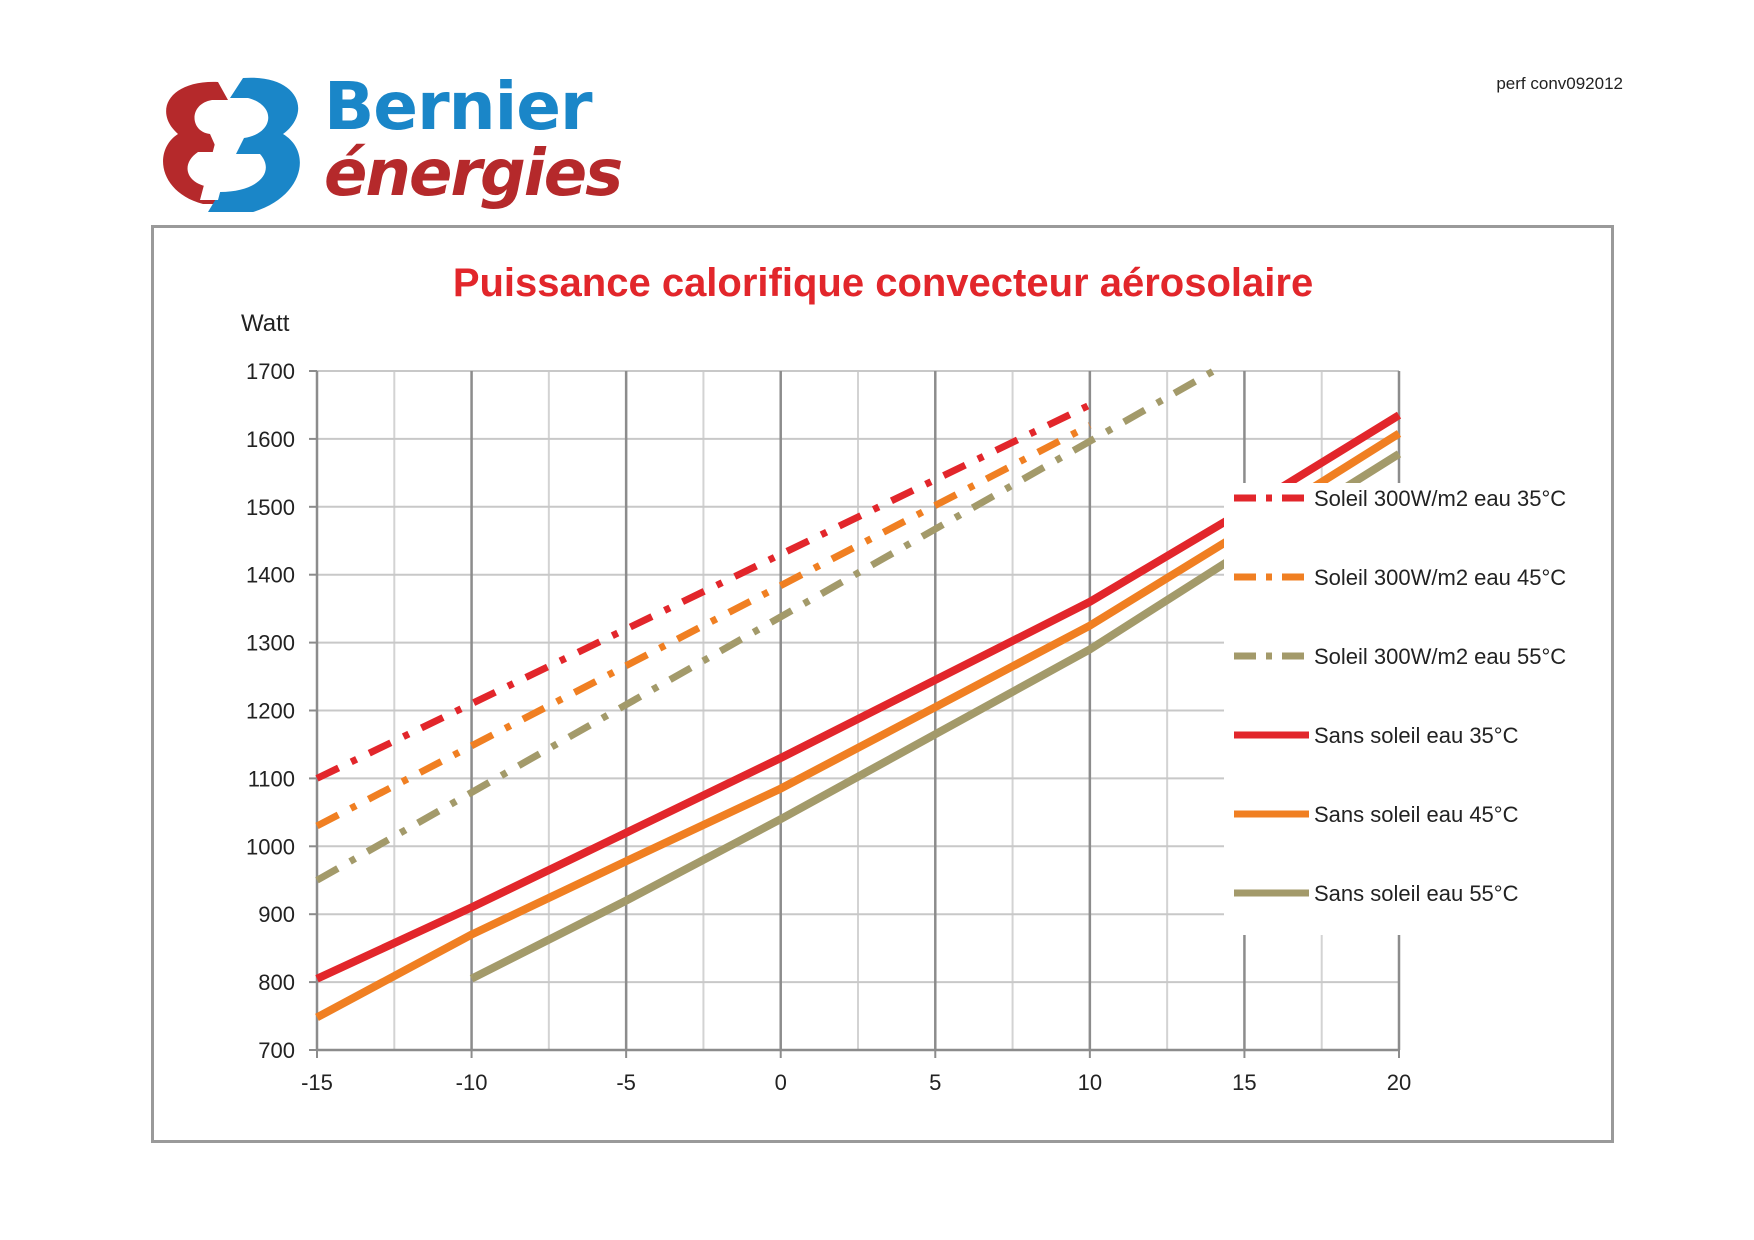 The height and width of the screenshot is (1240, 1754). What do you see at coordinates (276, 982) in the screenshot?
I see `y-tick-label: 800` at bounding box center [276, 982].